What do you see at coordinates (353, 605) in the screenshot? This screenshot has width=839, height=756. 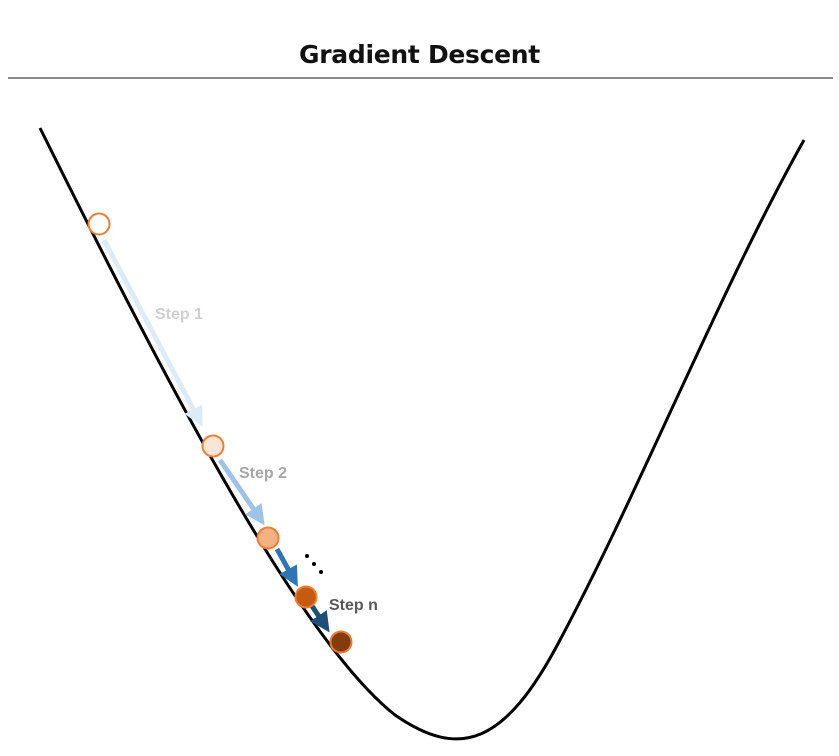 I see `step-n-label: Step n` at bounding box center [353, 605].